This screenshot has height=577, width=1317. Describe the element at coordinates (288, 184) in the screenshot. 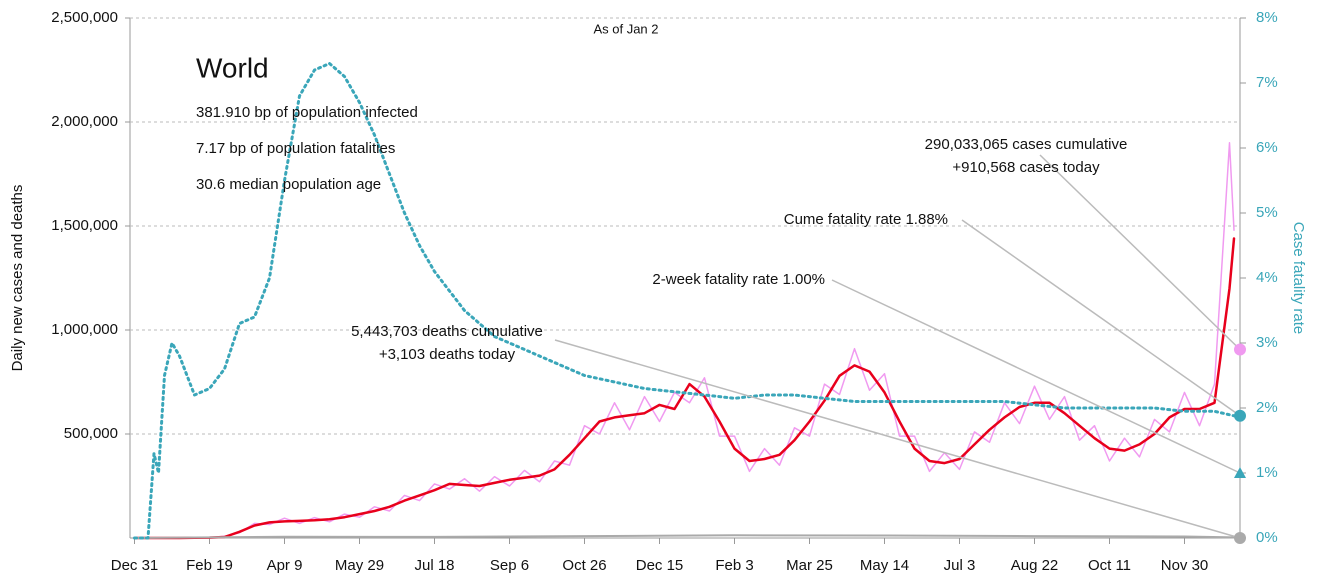

I see `info-line: 30.6 median population age` at that location.